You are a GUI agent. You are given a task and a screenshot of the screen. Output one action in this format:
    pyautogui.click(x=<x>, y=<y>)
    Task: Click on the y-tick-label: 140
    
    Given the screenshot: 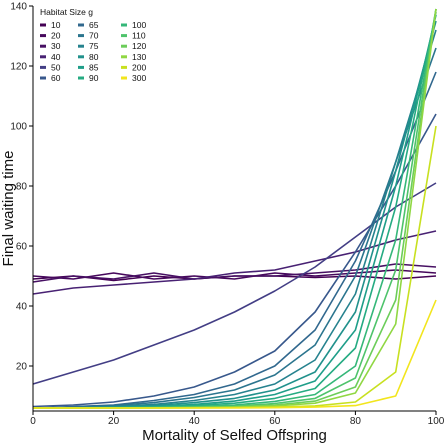 What is the action you would take?
    pyautogui.click(x=18, y=7)
    